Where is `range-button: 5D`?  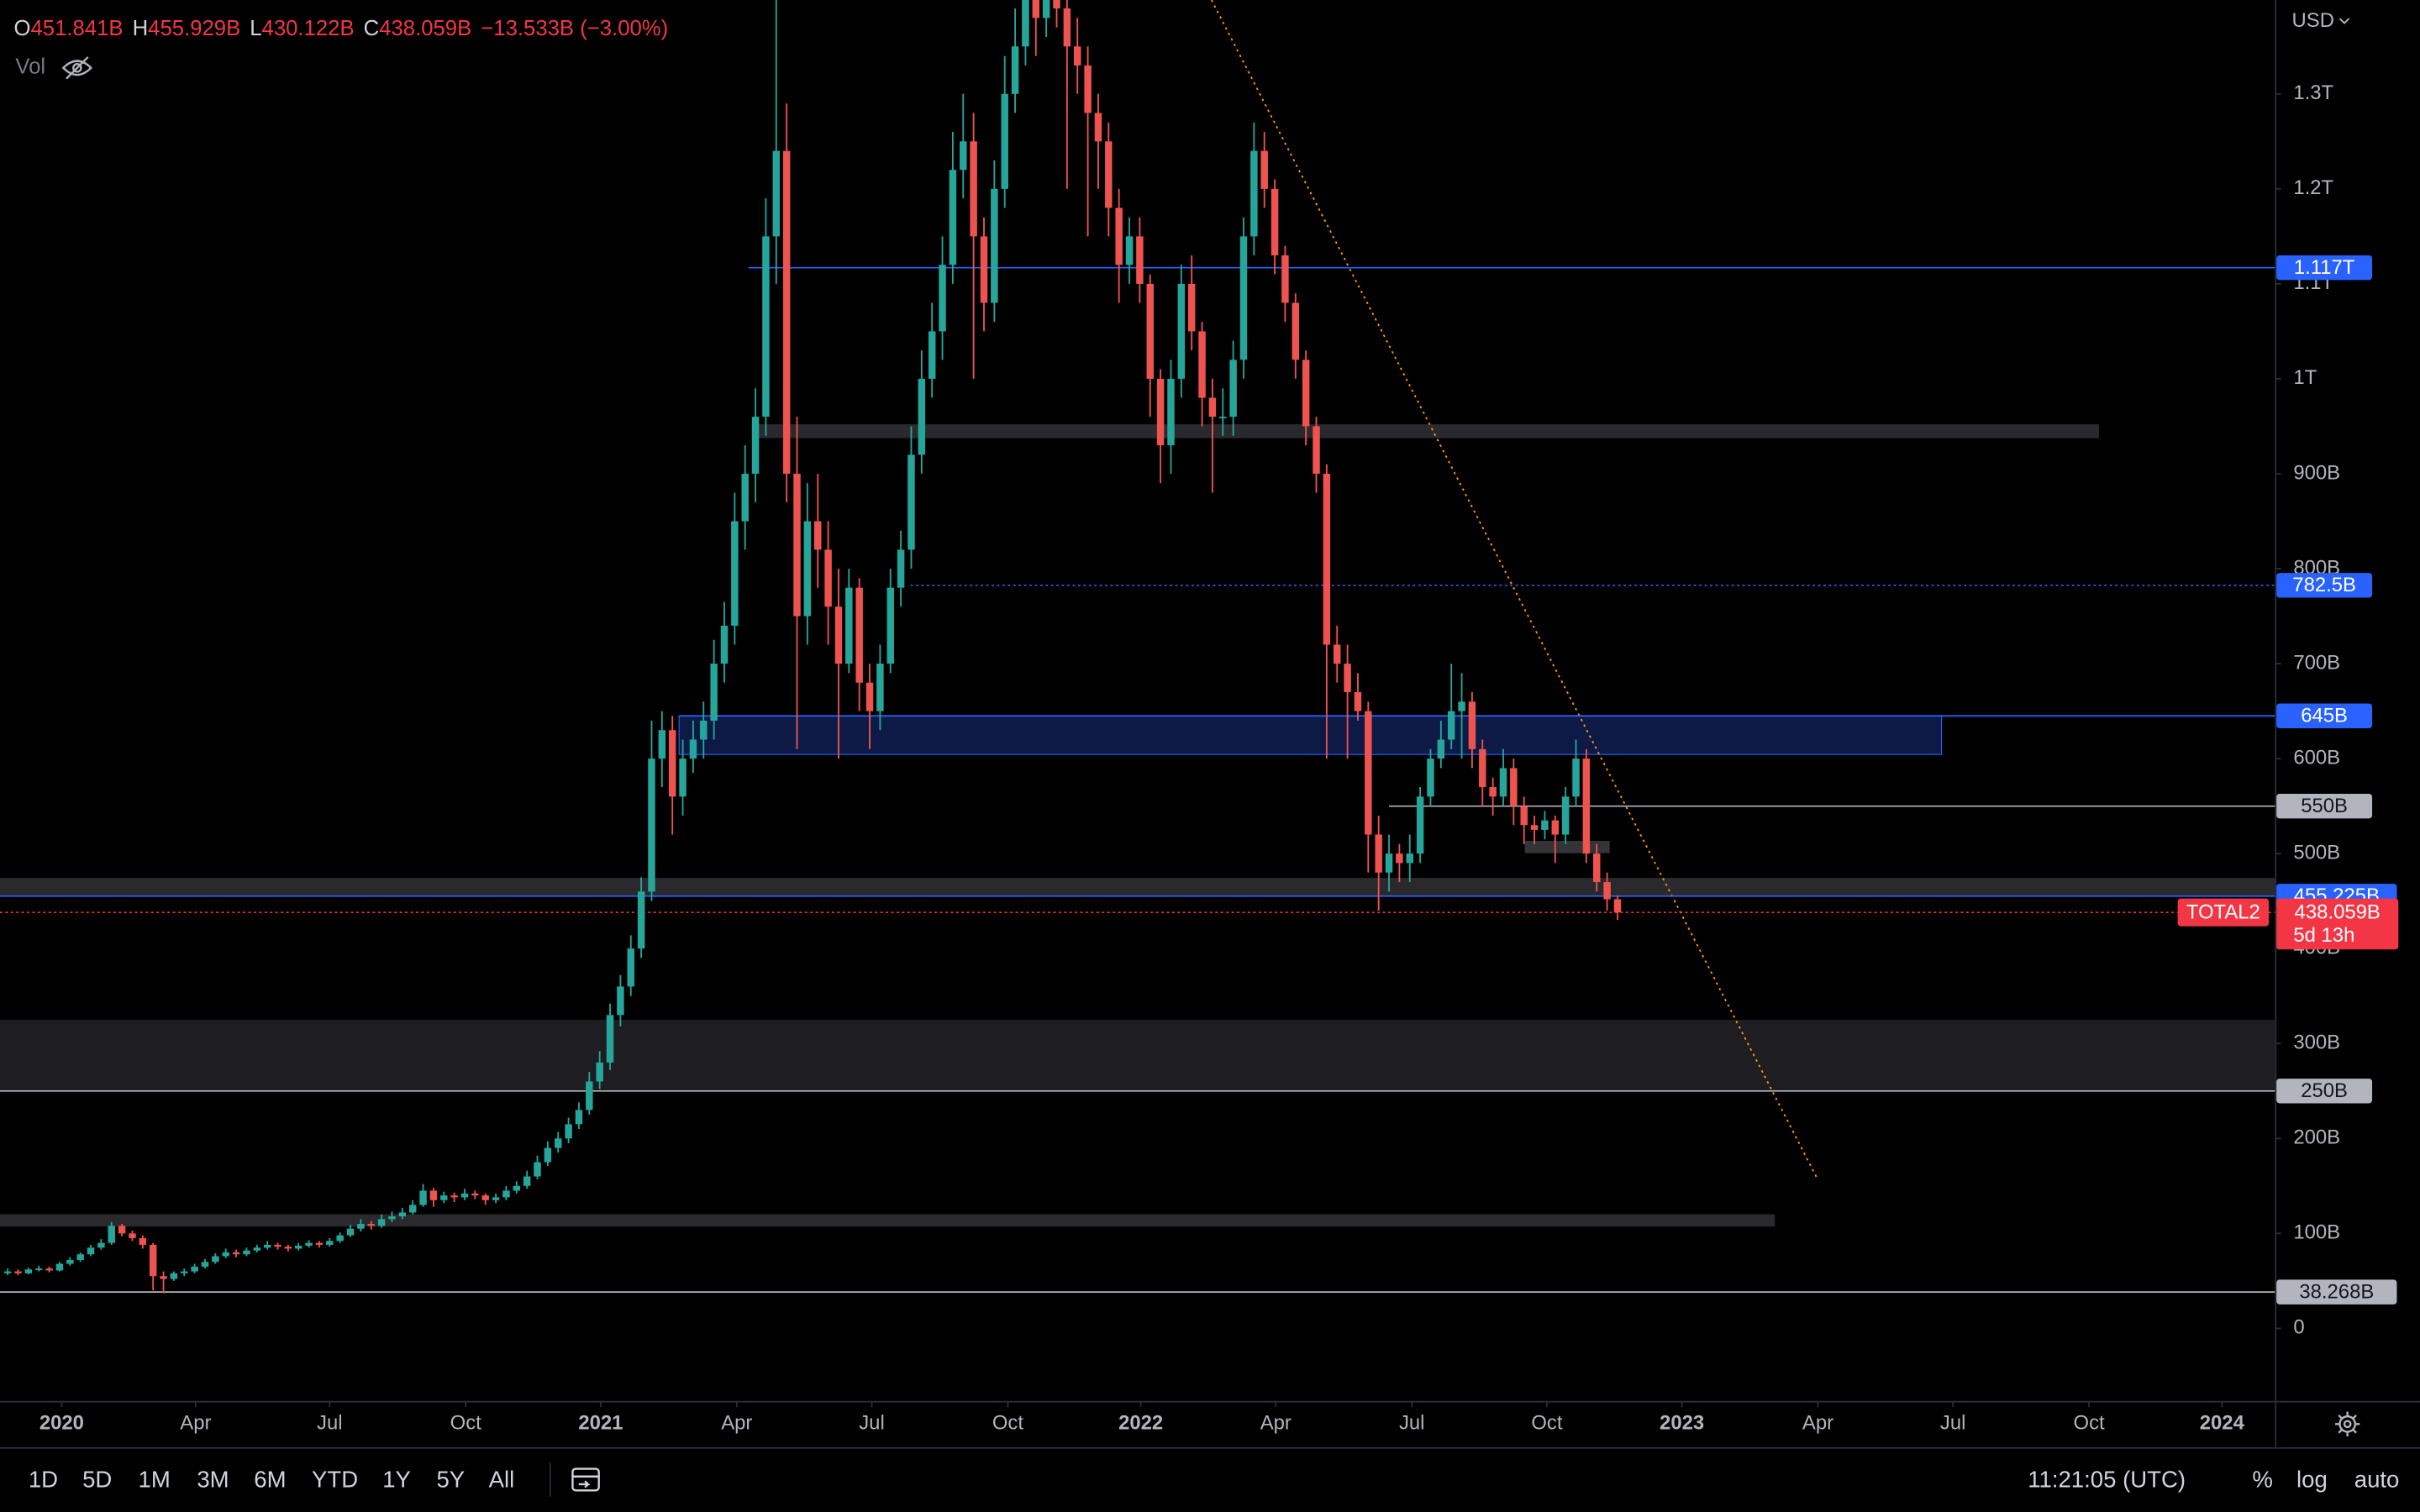
range-button: 5D is located at coordinates (97, 1480).